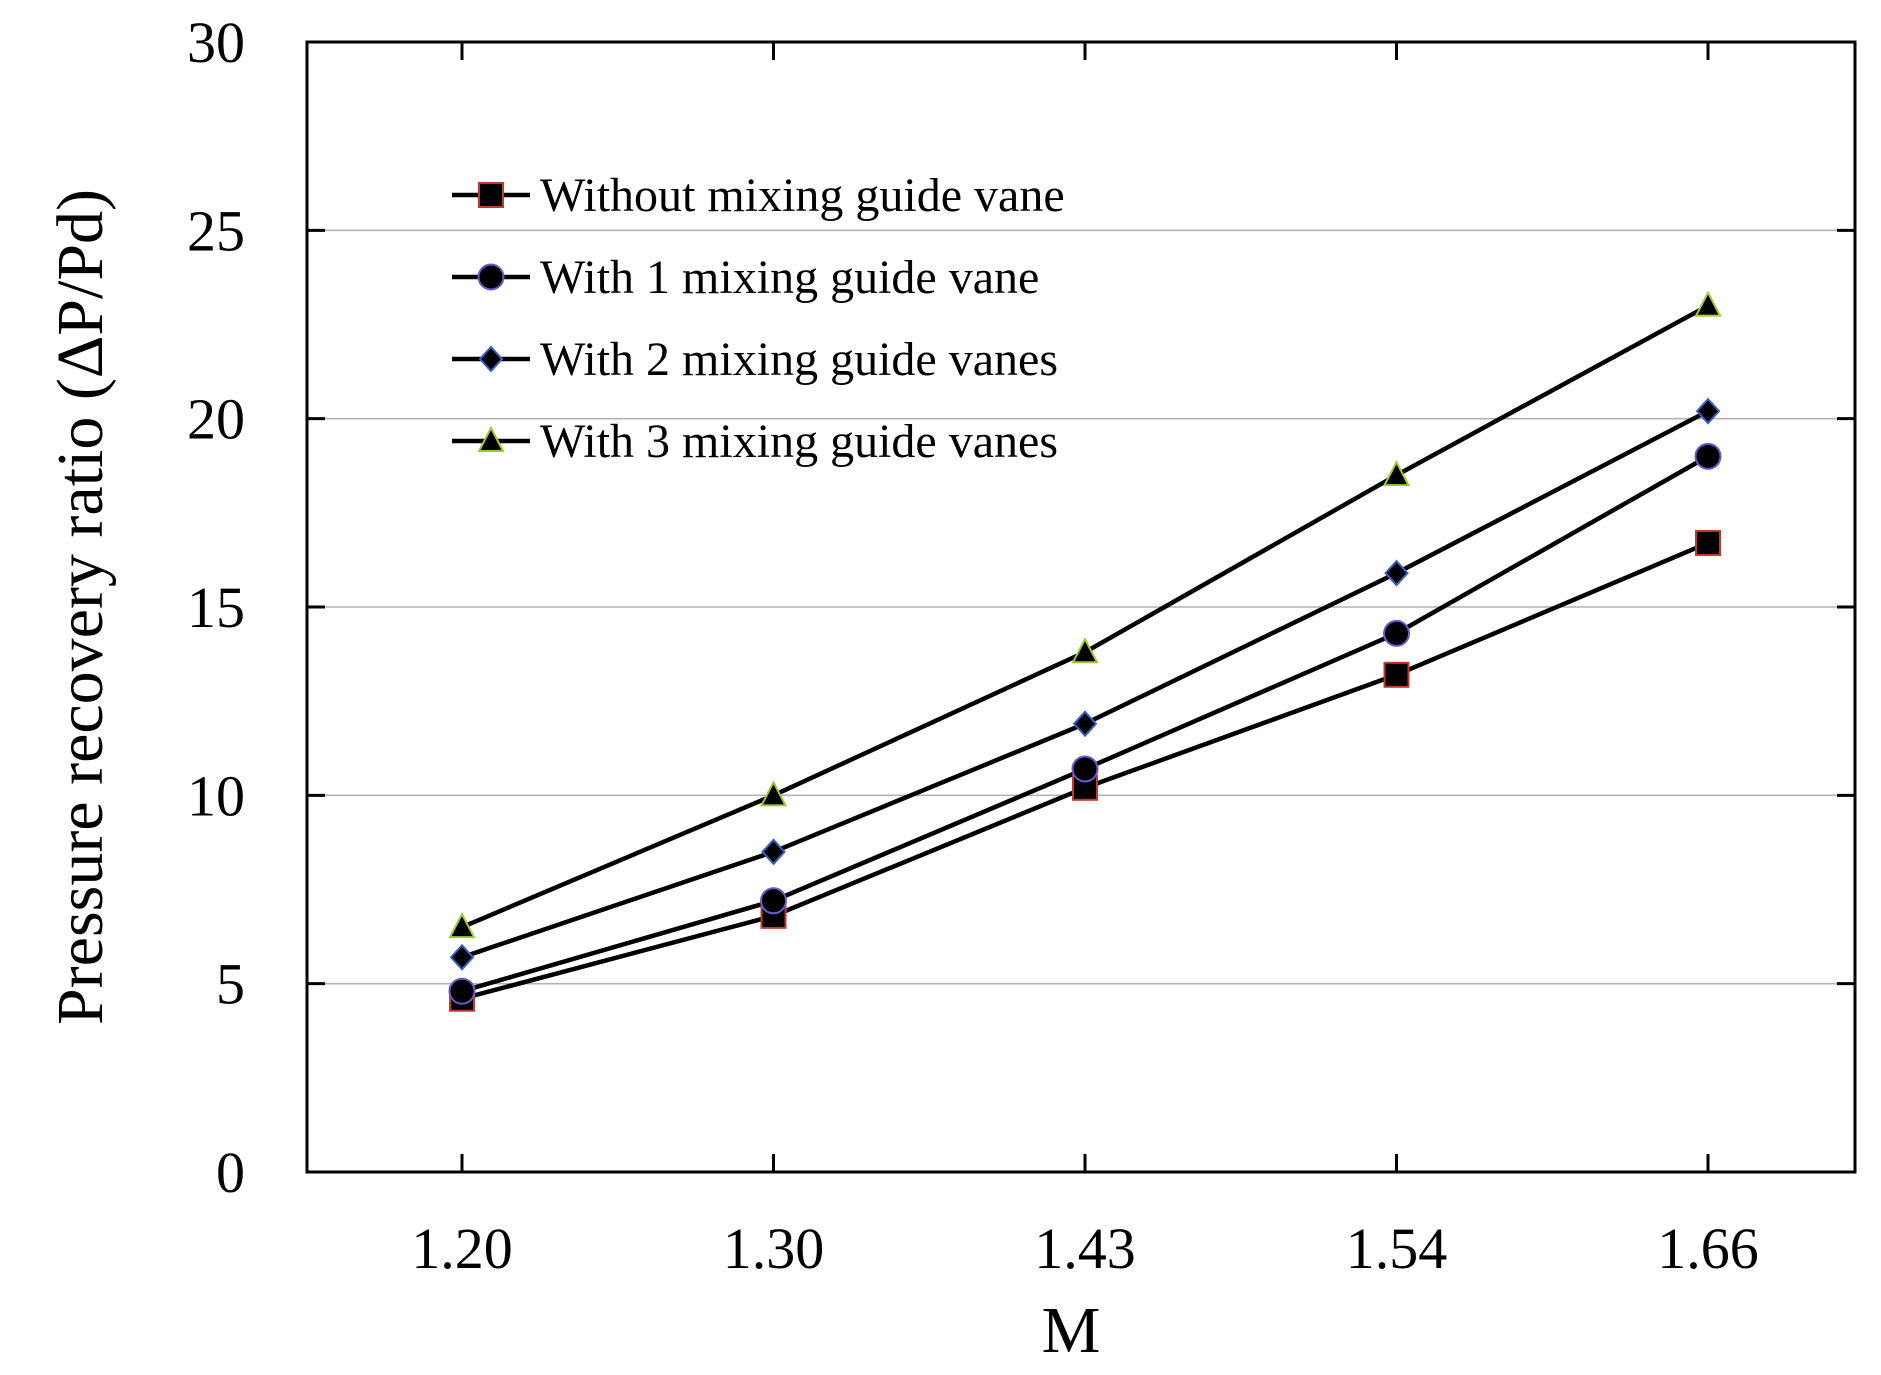 The width and height of the screenshot is (1881, 1375). Describe the element at coordinates (216, 42) in the screenshot. I see `y-tick-label: 30` at that location.